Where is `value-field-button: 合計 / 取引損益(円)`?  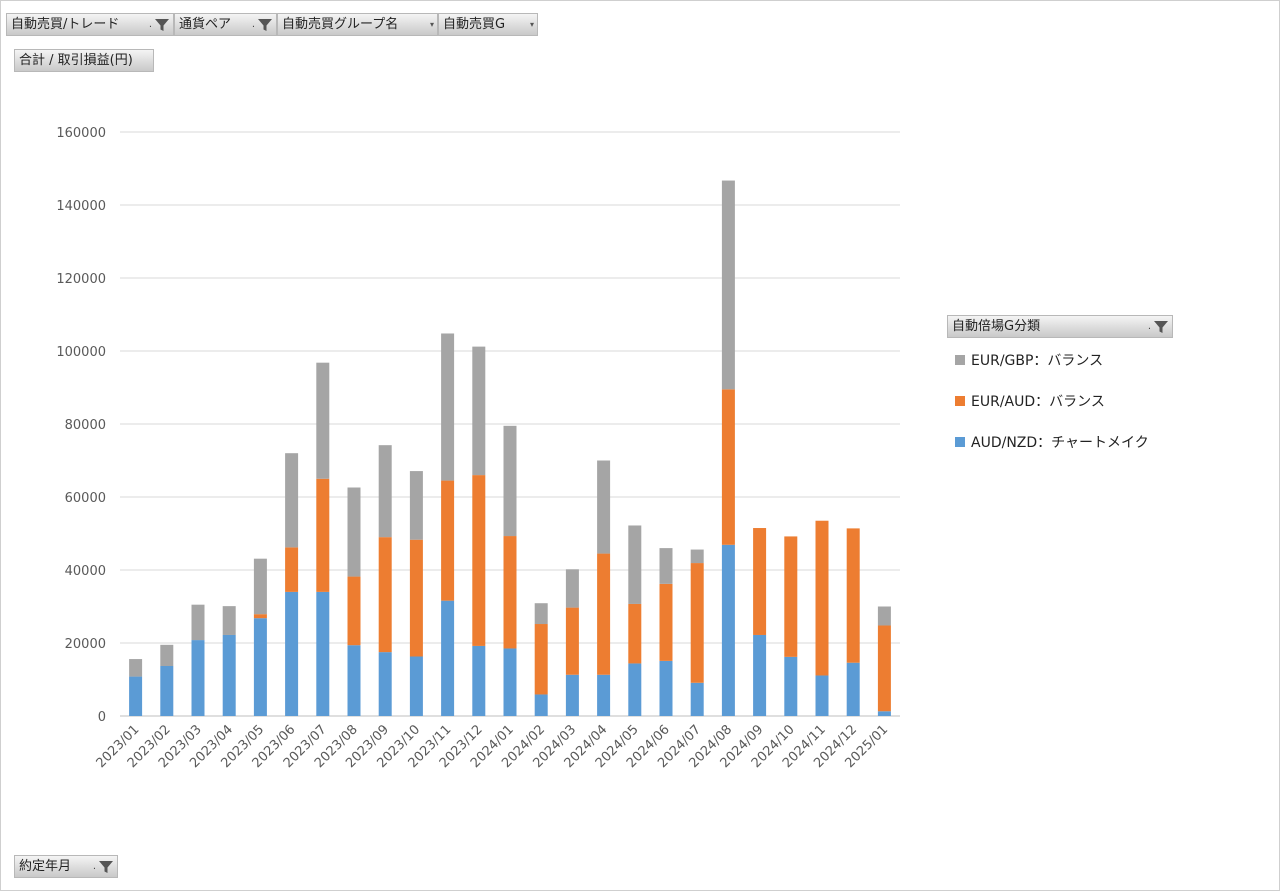 value-field-button: 合計 / 取引損益(円) is located at coordinates (84, 60).